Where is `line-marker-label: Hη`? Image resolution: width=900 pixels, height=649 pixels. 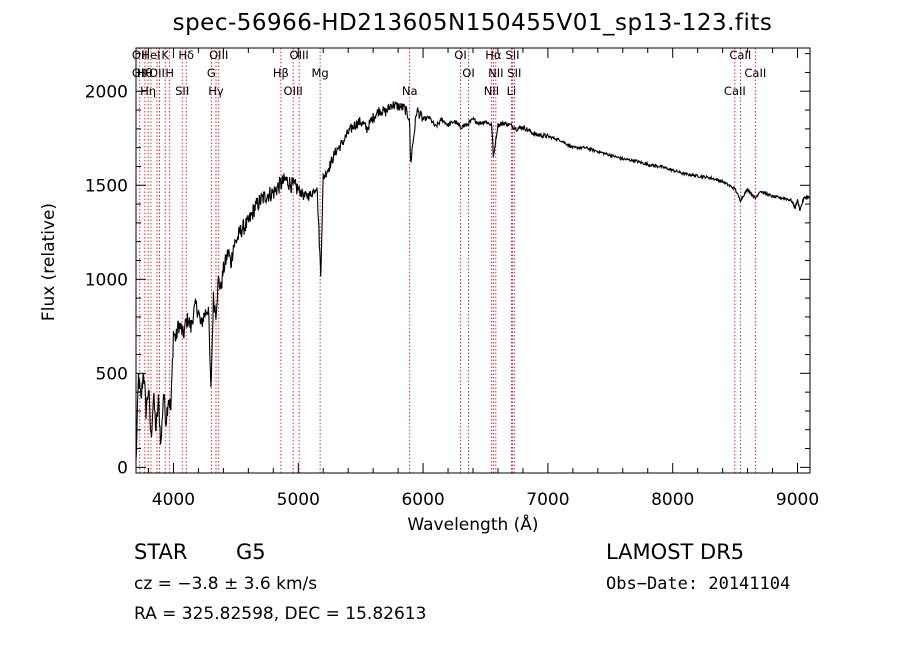 line-marker-label: Hη is located at coordinates (148, 91).